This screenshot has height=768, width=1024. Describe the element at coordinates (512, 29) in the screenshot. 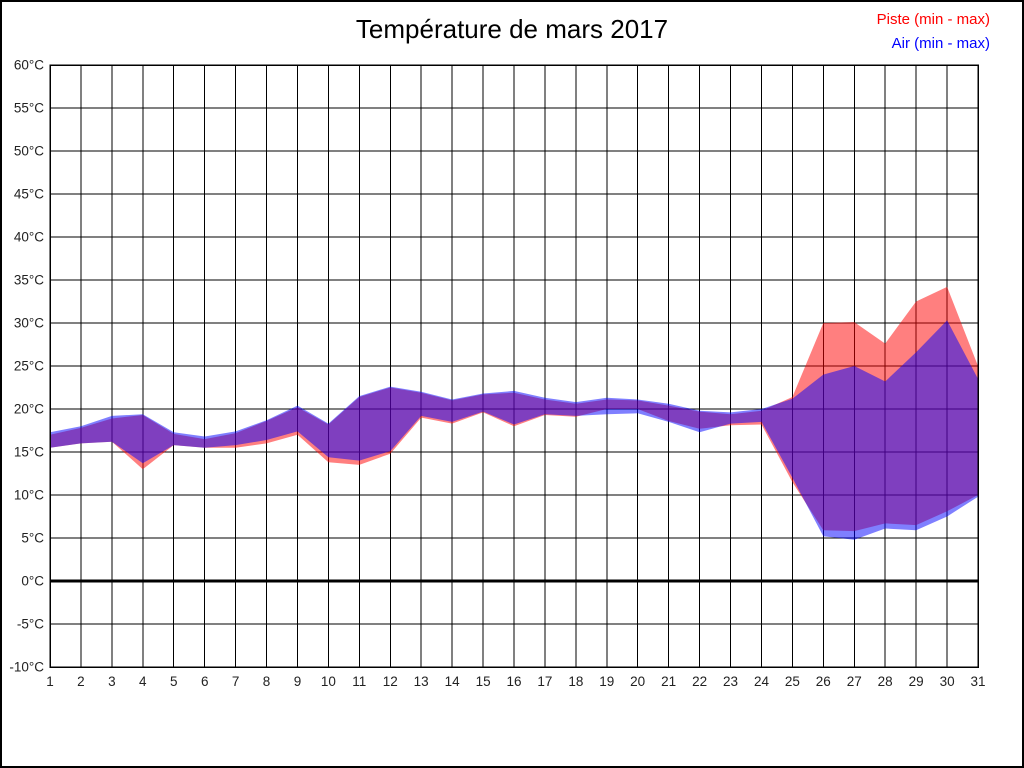

I see `chart-title: Température de mars 2017` at that location.